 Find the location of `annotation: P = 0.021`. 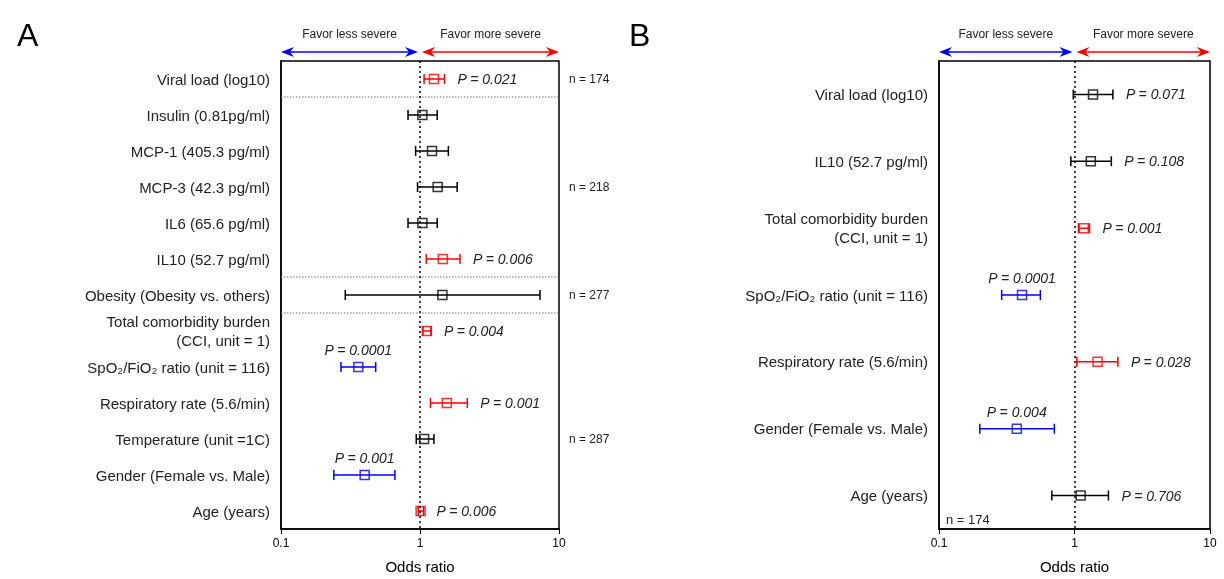

annotation: P = 0.021 is located at coordinates (487, 79).